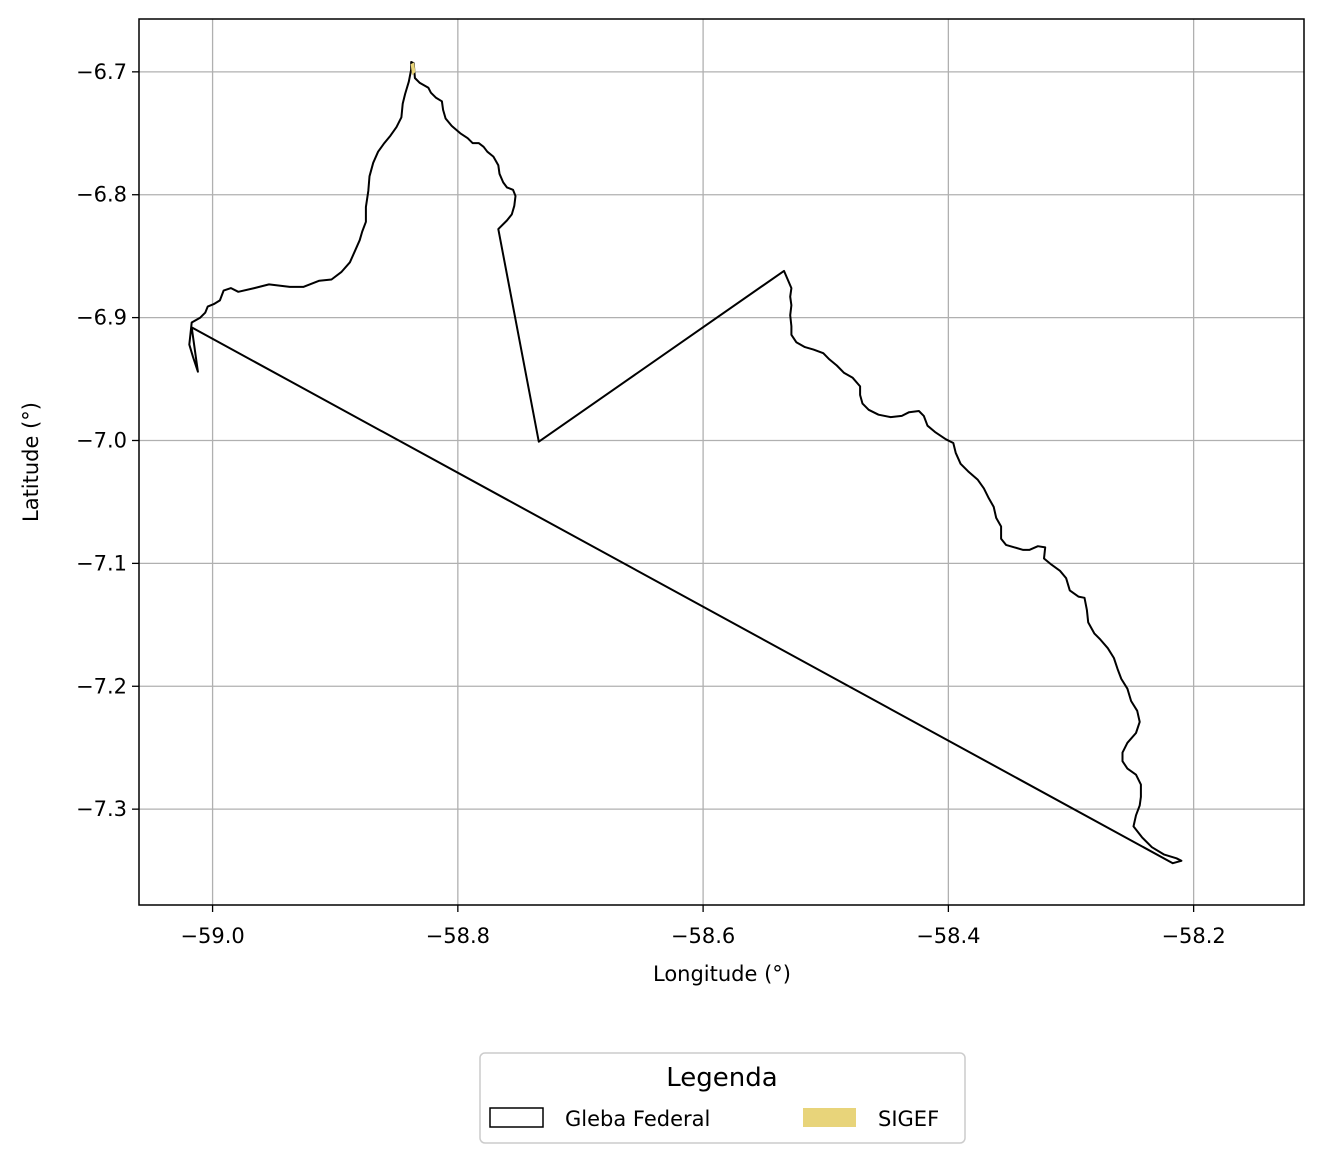  What do you see at coordinates (948, 936) in the screenshot?
I see `x-tick-label: −58.4` at bounding box center [948, 936].